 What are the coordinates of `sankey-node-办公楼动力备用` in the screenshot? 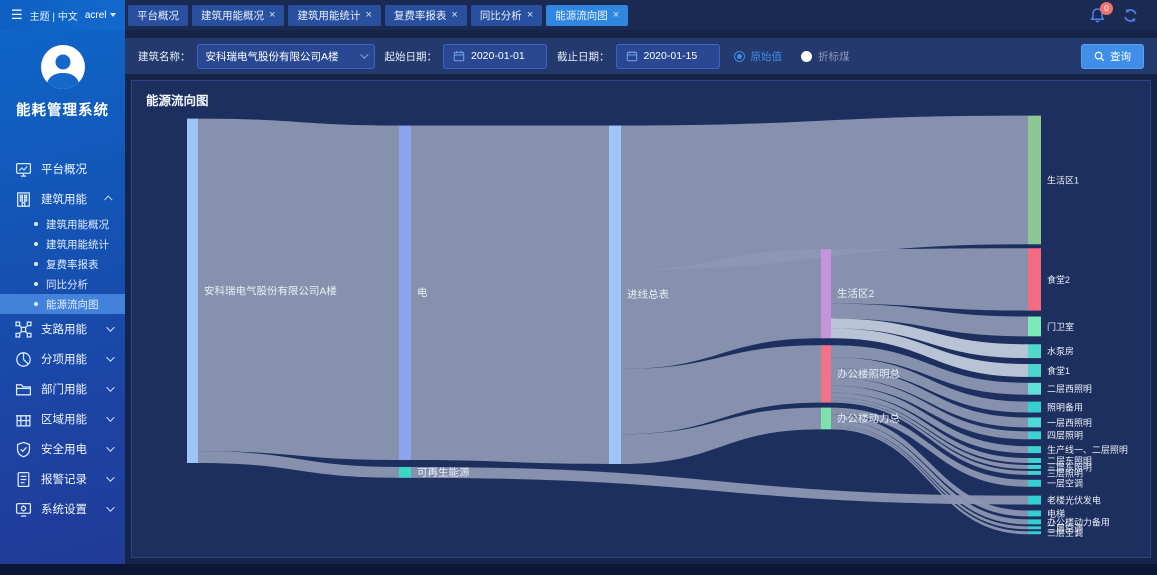 It's located at (1034, 522).